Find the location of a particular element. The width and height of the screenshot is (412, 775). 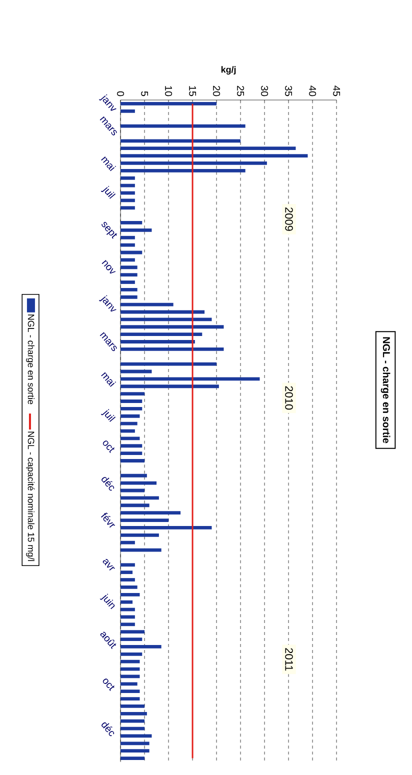

x-axis-title: kg/j is located at coordinates (229, 70).